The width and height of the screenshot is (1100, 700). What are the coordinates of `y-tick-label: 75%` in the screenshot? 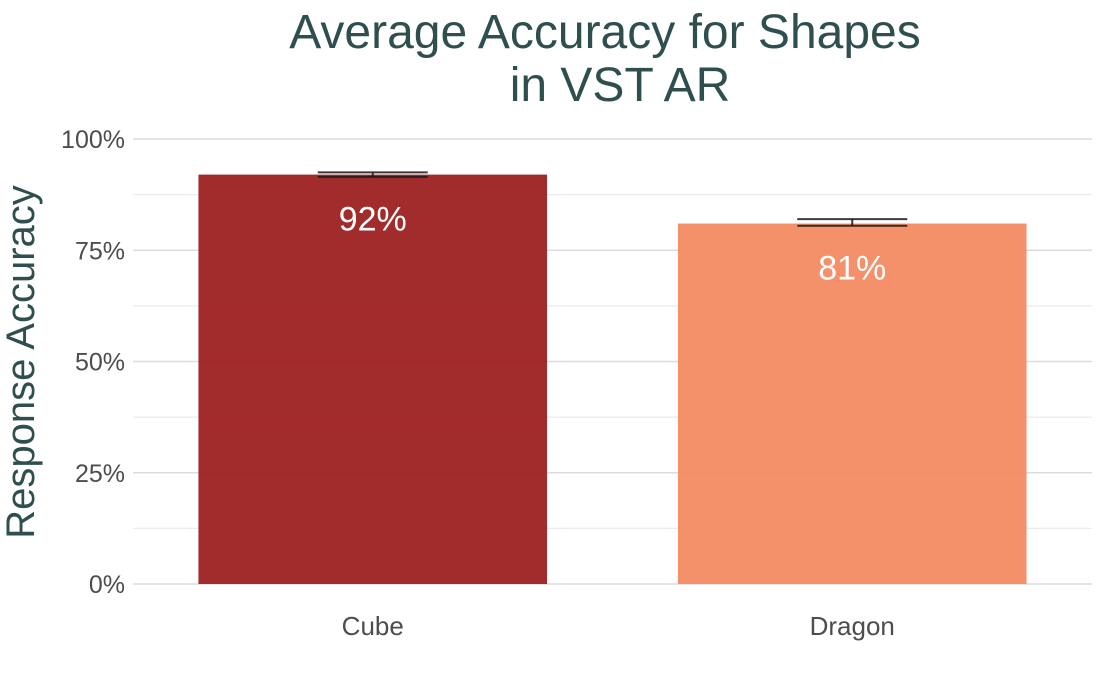 It's located at (100, 251).